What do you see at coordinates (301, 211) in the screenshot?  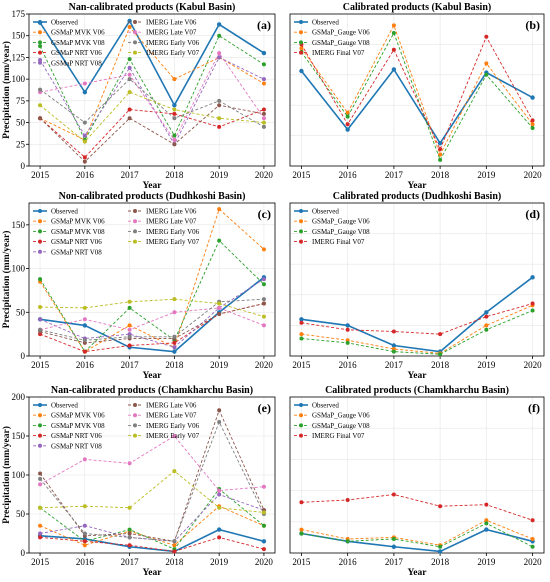 I see `panel-d-legend-marker-observed` at bounding box center [301, 211].